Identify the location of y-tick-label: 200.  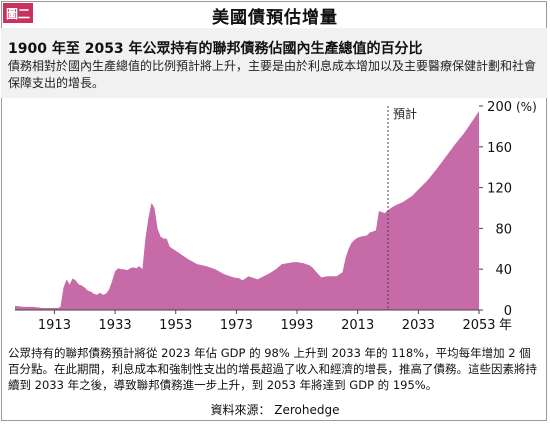
(499, 107).